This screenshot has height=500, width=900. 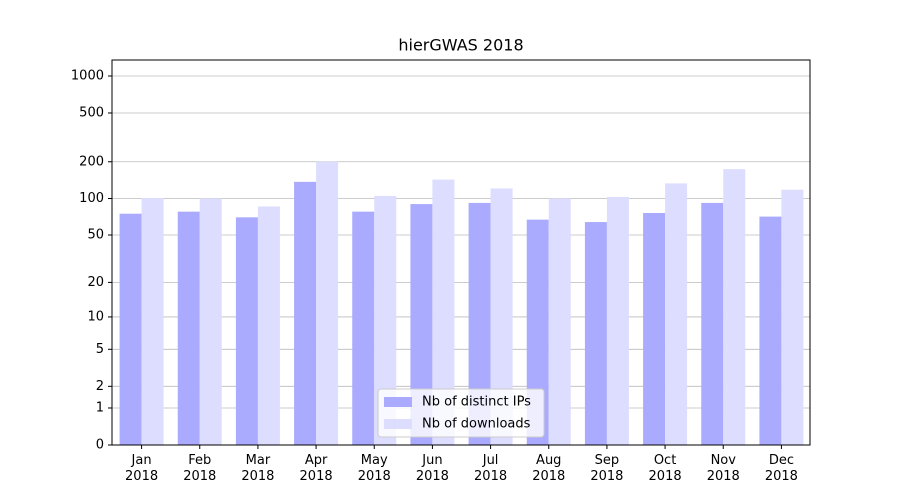 I want to click on y-tick-label: 1000, so click(x=87, y=76).